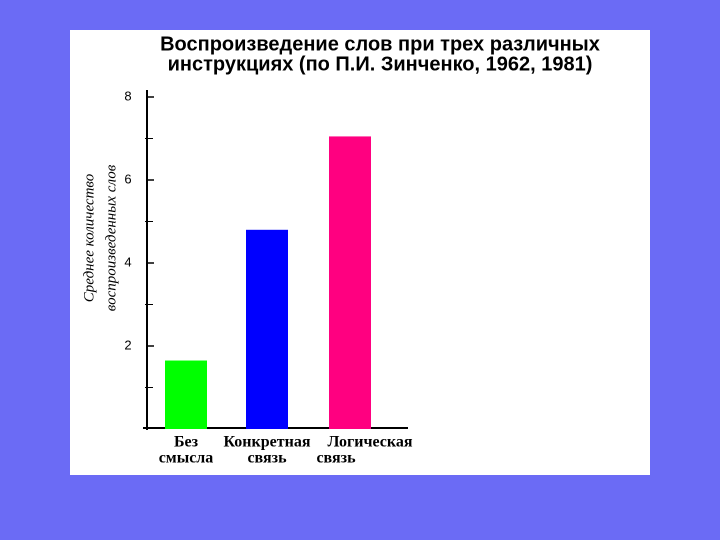 This screenshot has height=540, width=720. I want to click on y-tick-label: 2, so click(127, 344).